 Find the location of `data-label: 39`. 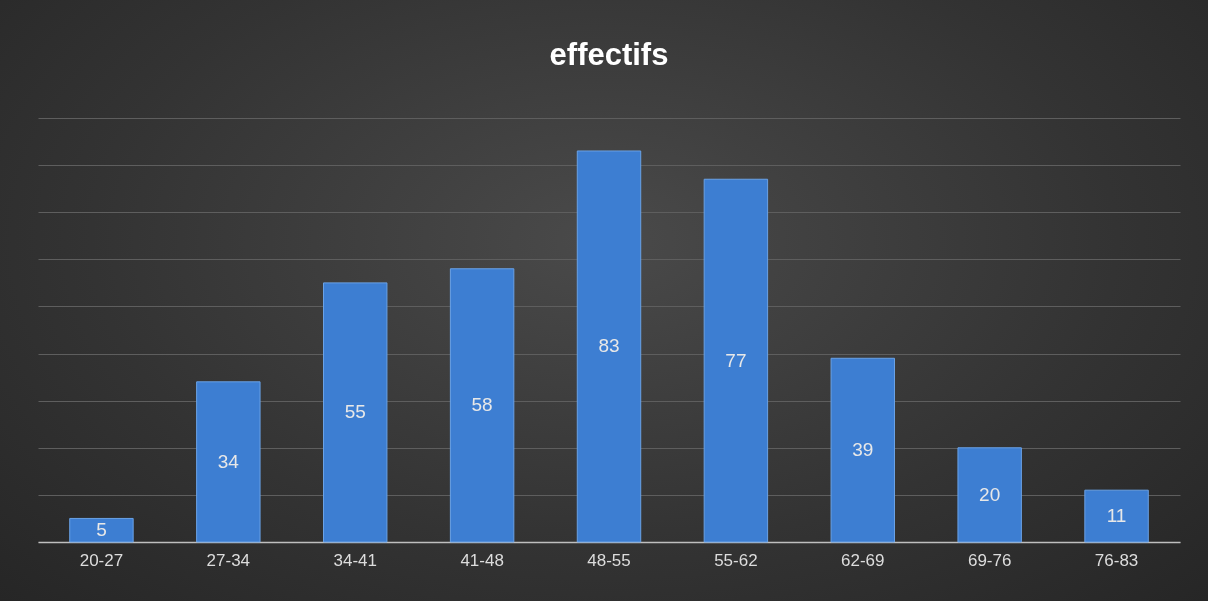

data-label: 39 is located at coordinates (863, 450).